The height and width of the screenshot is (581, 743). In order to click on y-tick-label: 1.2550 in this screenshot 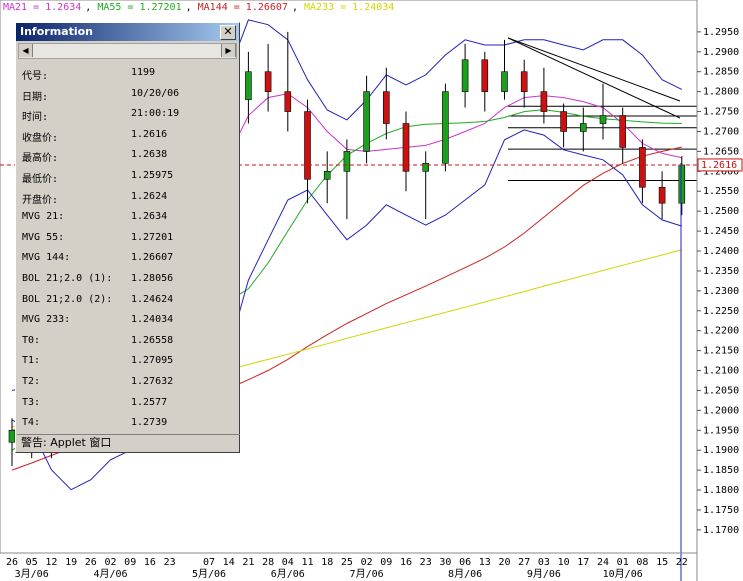, I will do `click(721, 191)`.